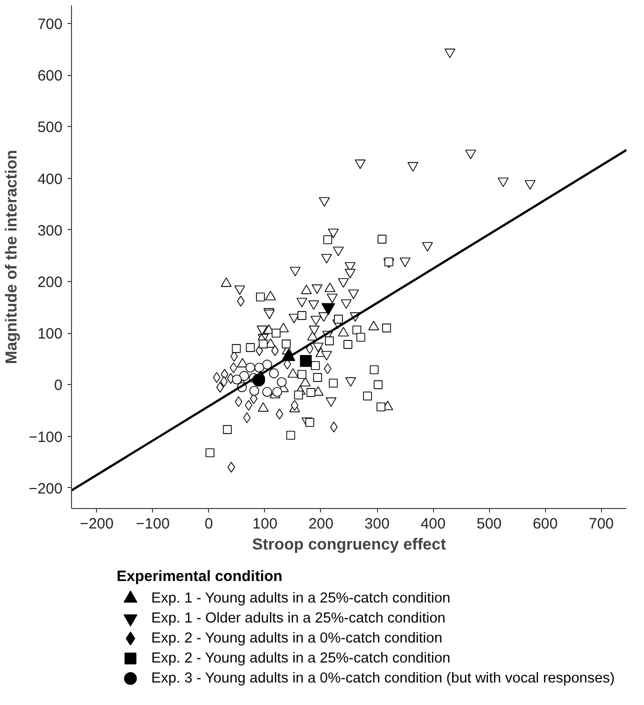 The width and height of the screenshot is (644, 705). I want to click on x-tick-label: −100, so click(153, 524).